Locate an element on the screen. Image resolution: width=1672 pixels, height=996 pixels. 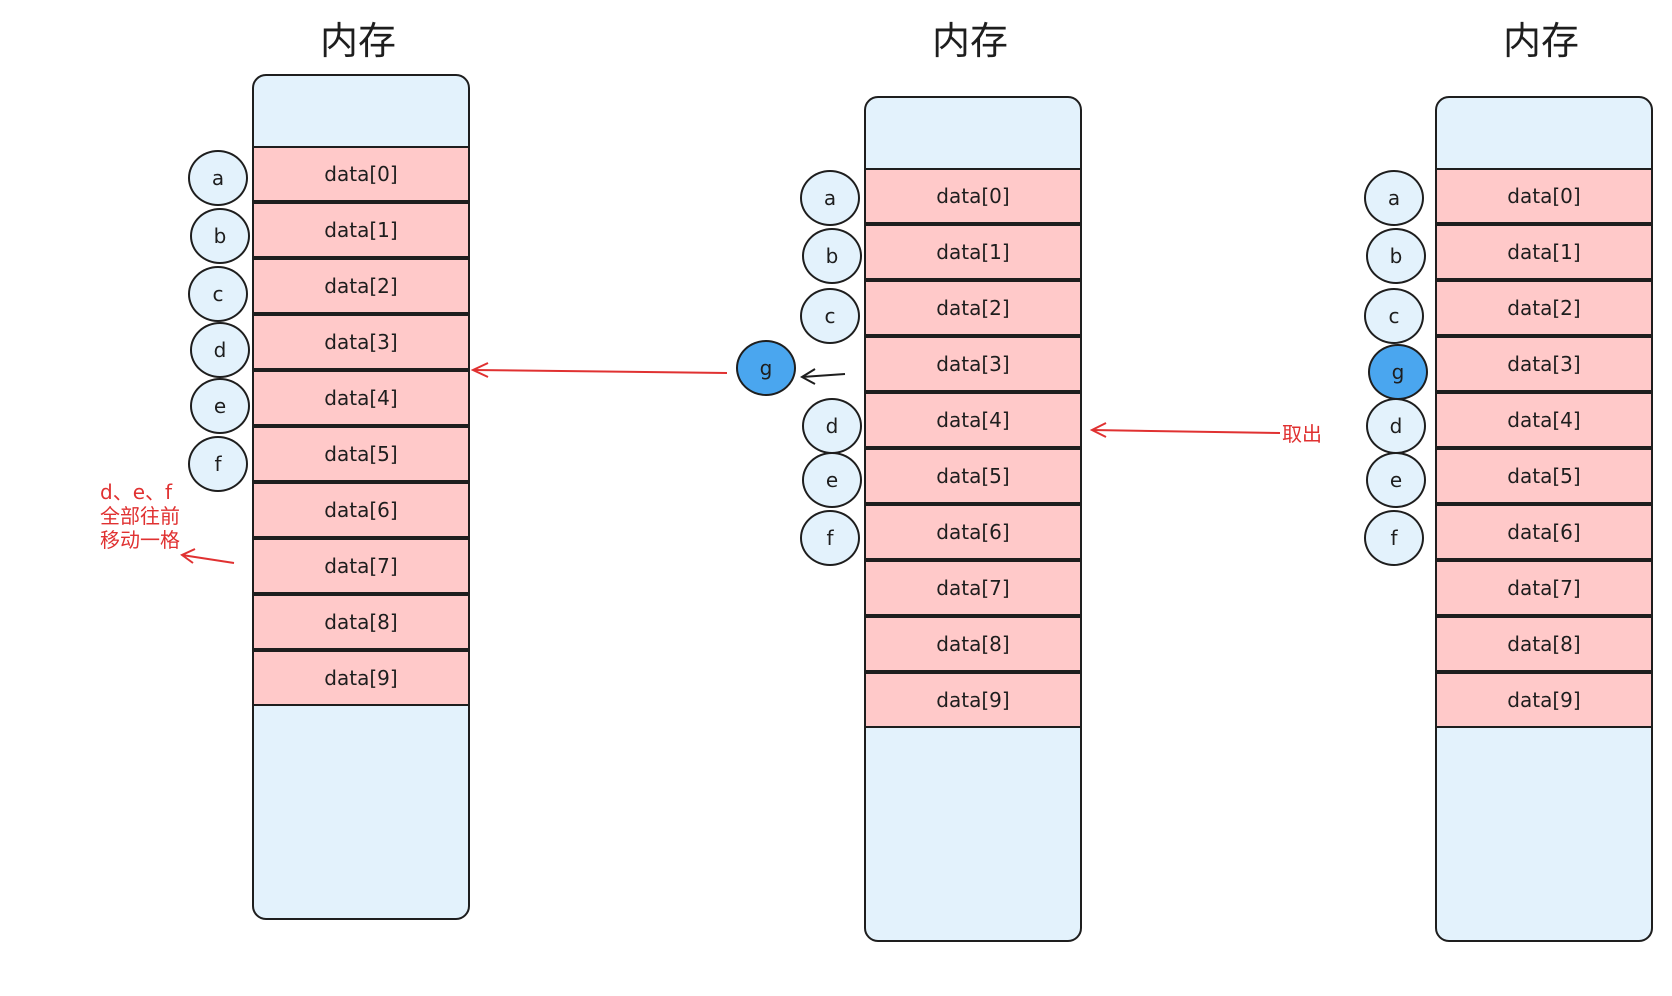
g-to-panel-arrow is located at coordinates (822, 376).